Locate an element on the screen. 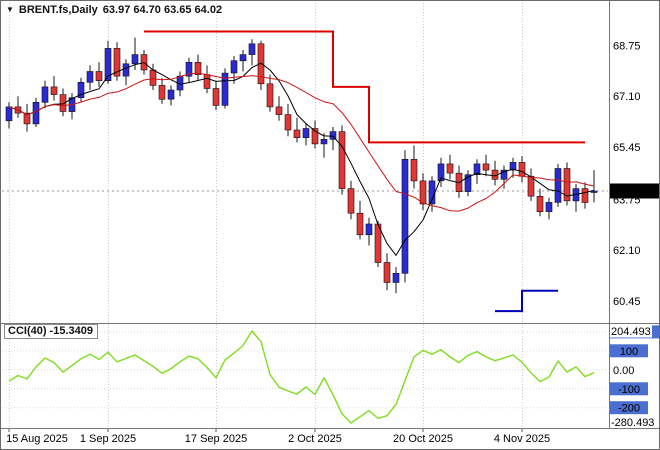 The height and width of the screenshot is (450, 660). svg-text: -200 is located at coordinates (629, 409).